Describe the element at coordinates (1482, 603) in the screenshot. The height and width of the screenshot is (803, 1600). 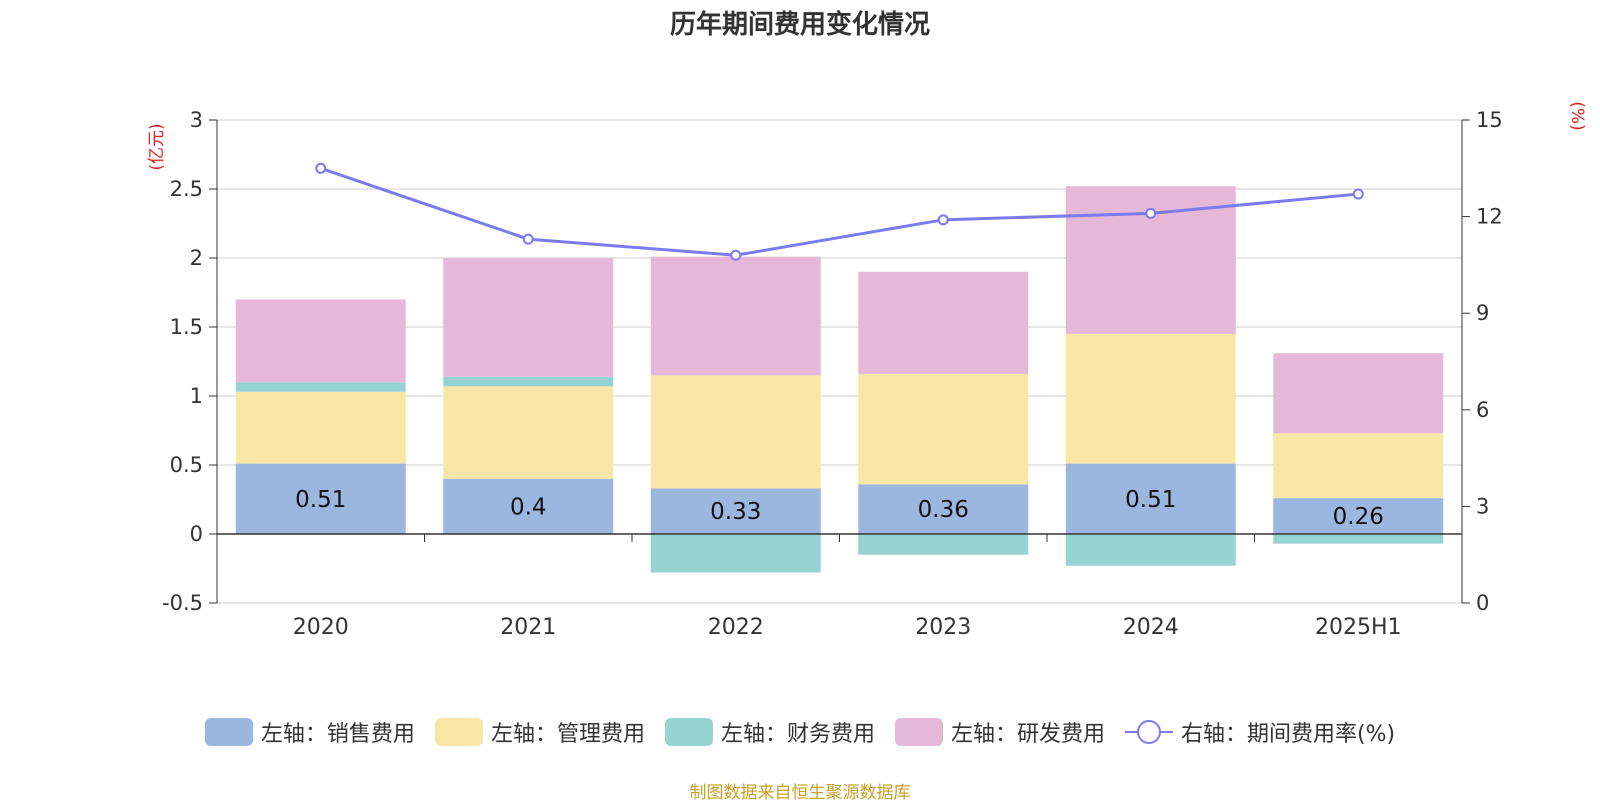
I see `right-axis-tick-label: 0` at that location.